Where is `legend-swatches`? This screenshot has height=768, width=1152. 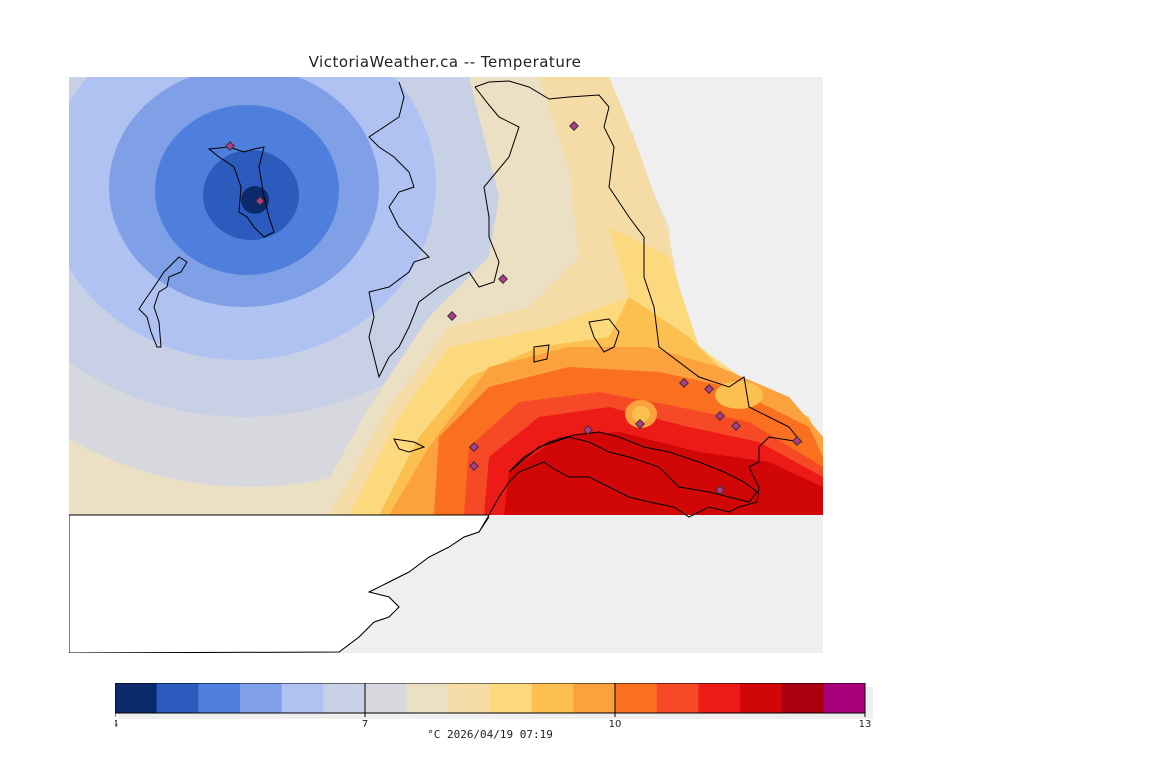 legend-swatches is located at coordinates (490, 698).